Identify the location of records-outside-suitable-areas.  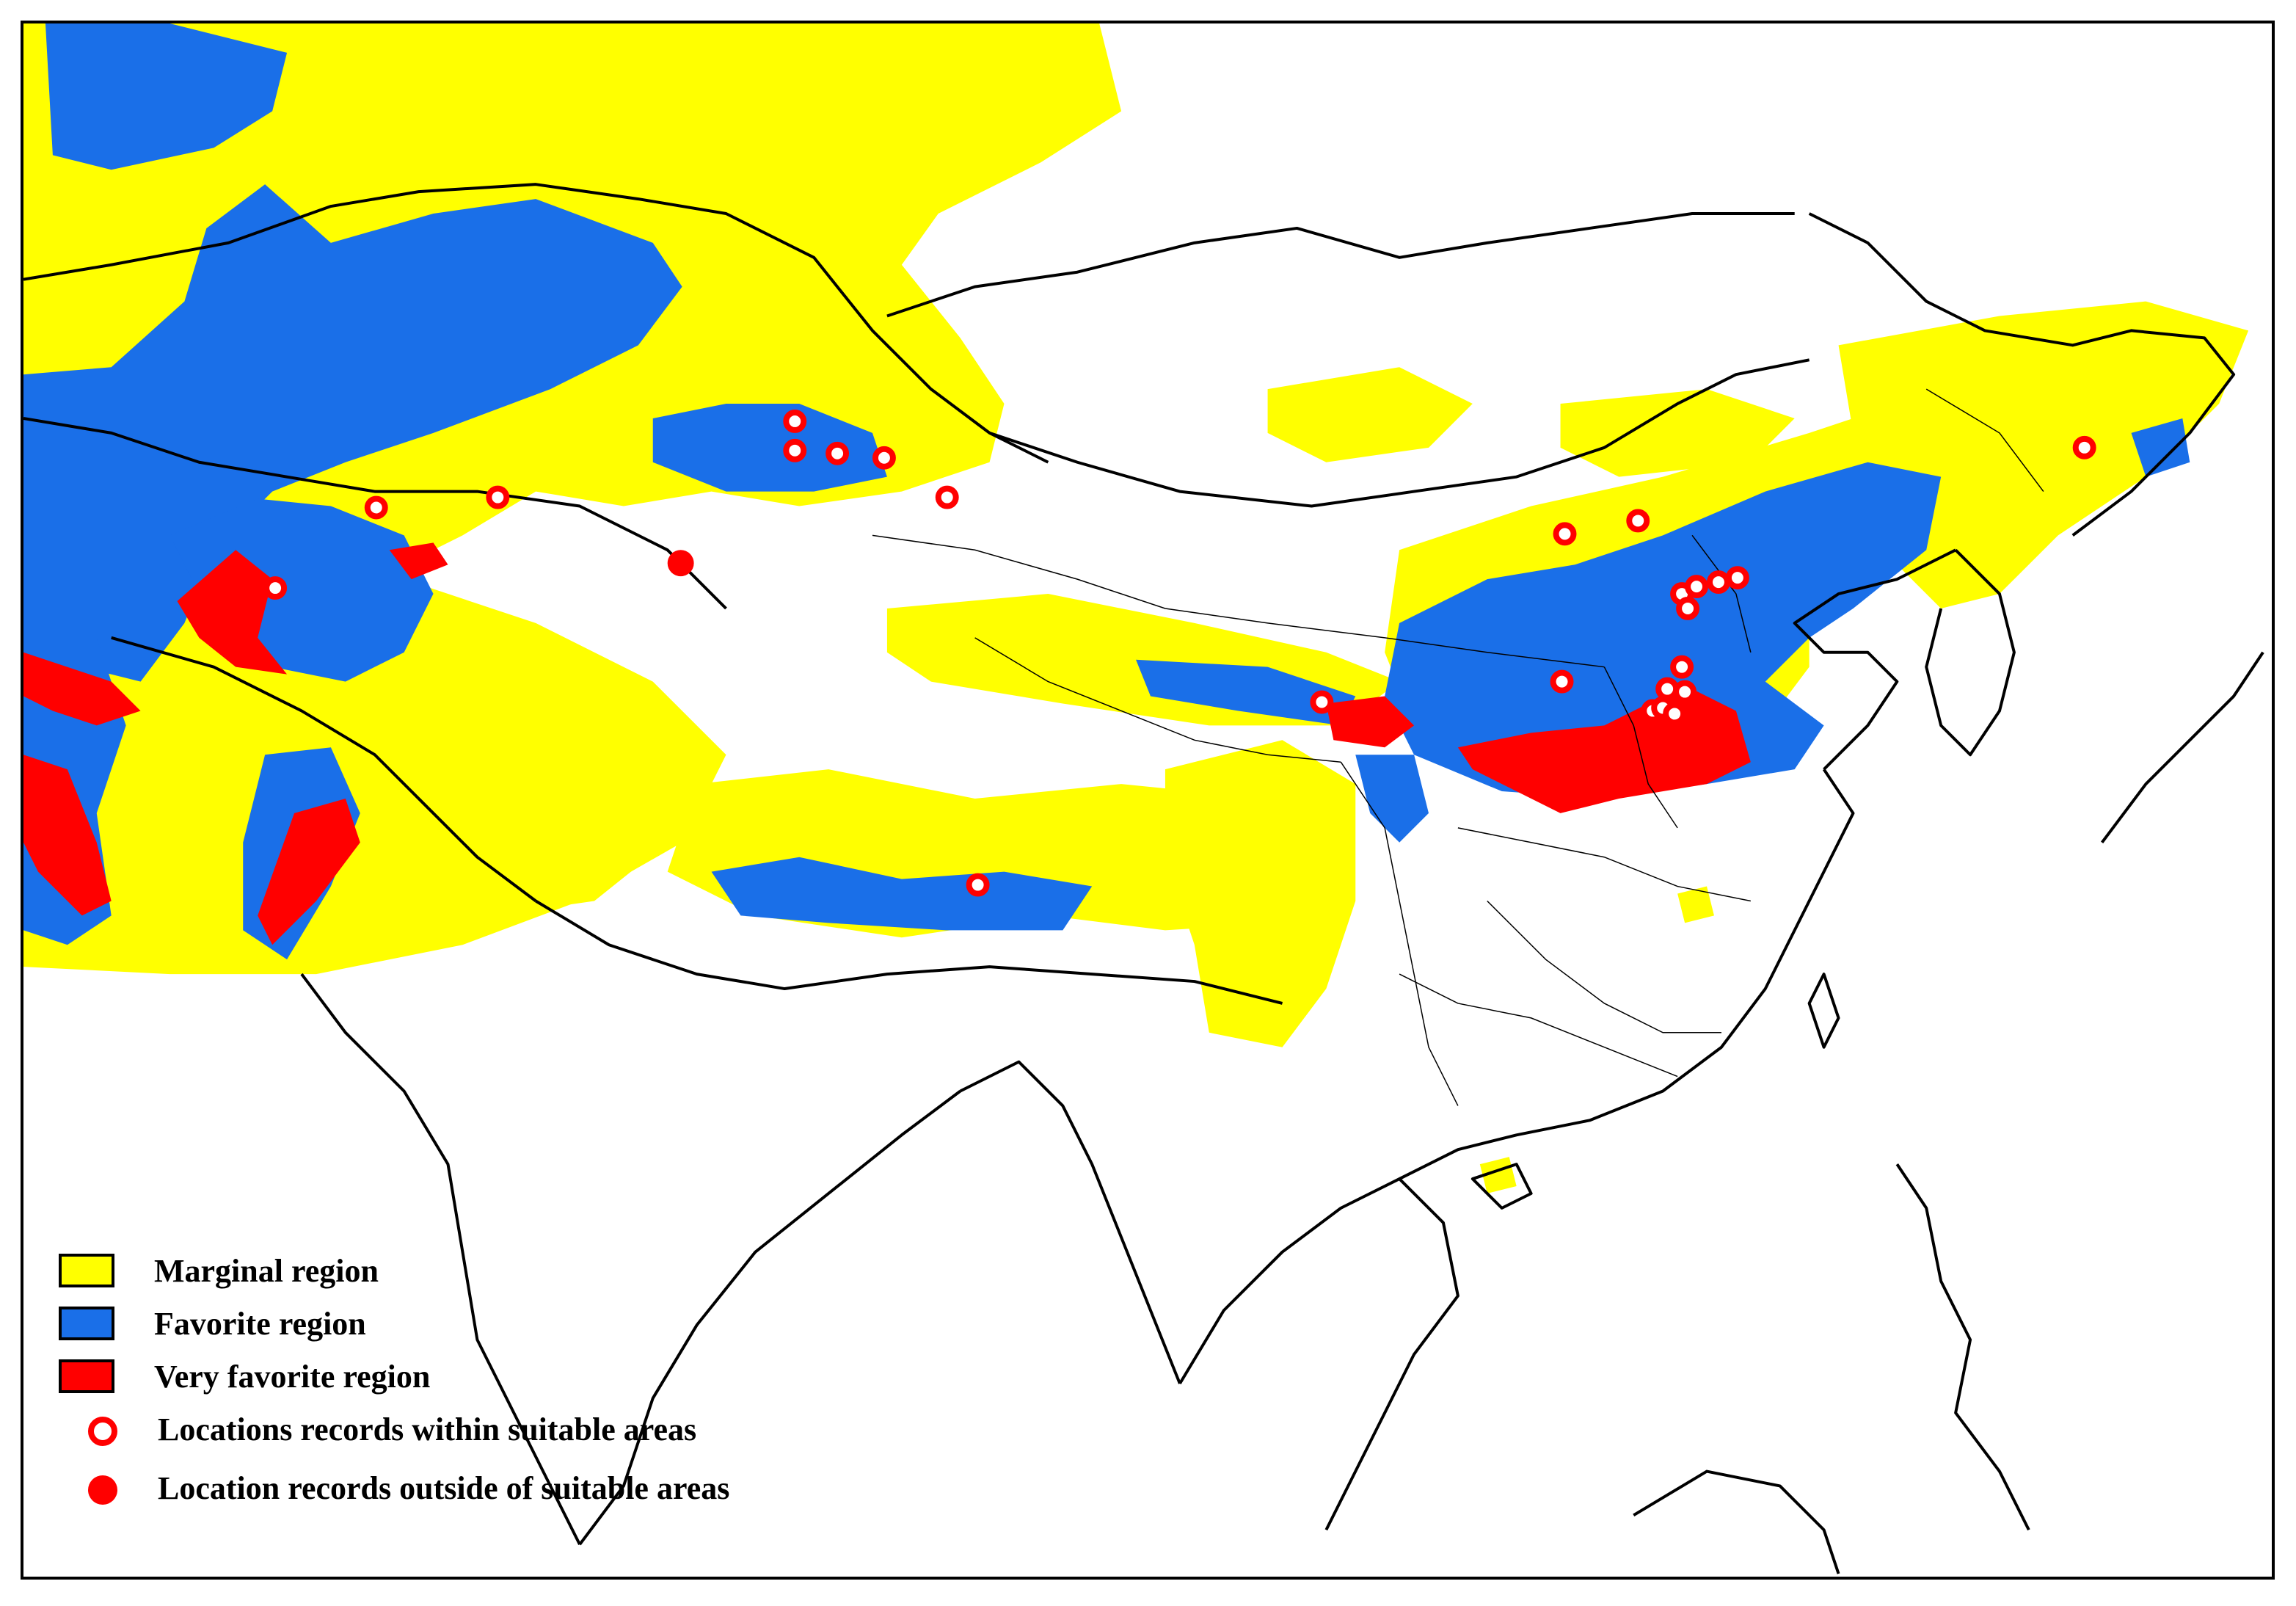
(680, 563).